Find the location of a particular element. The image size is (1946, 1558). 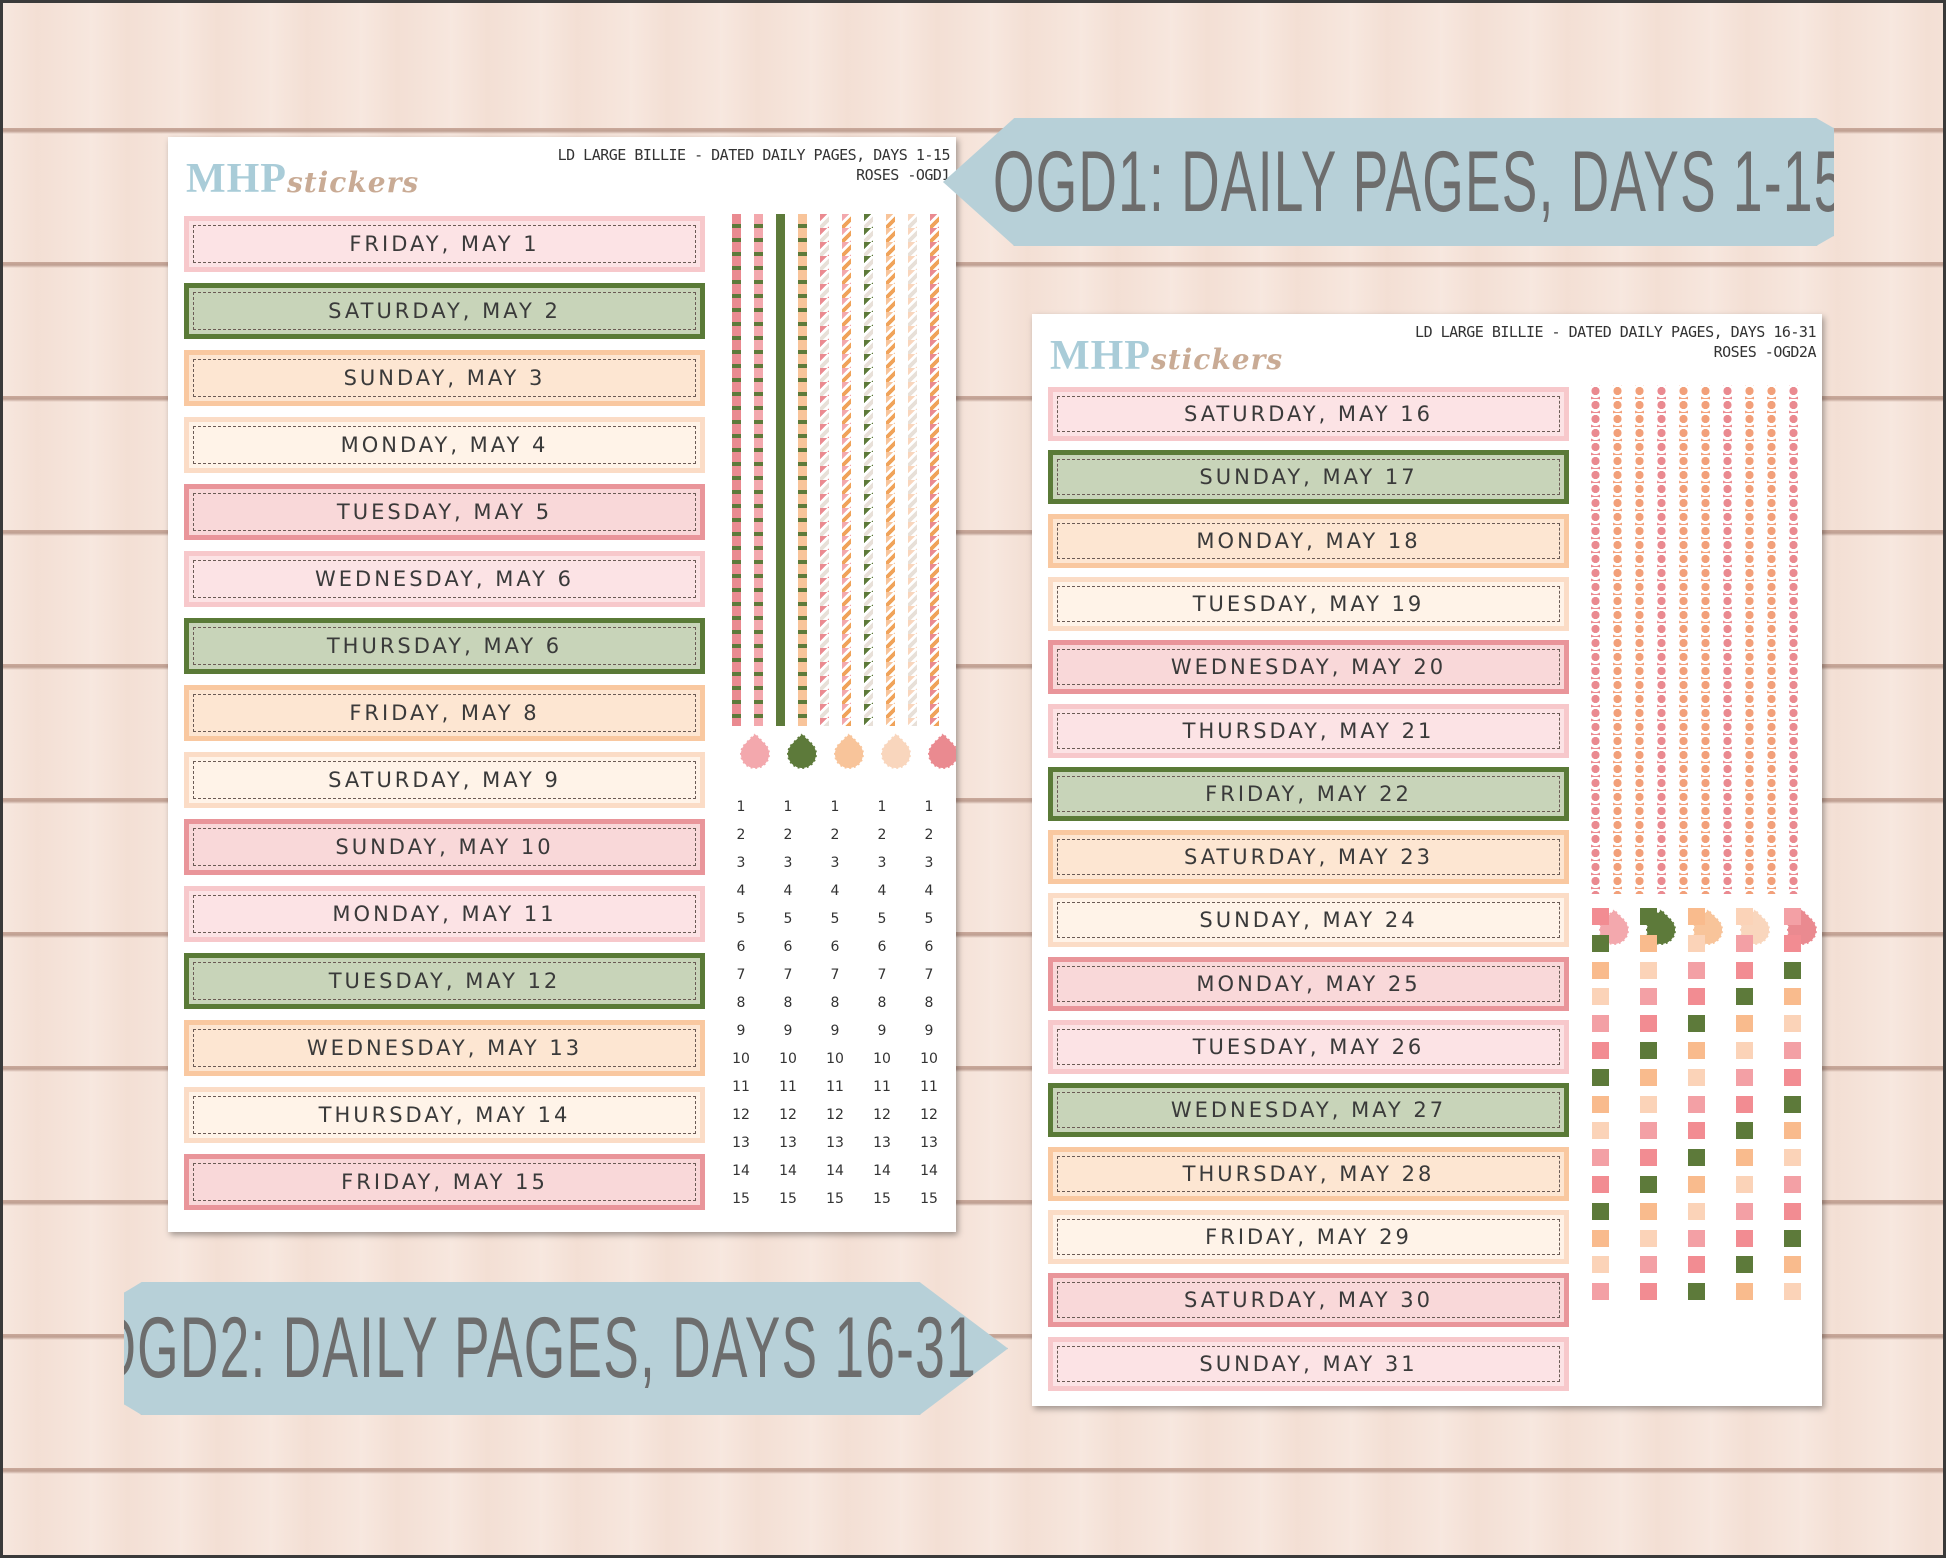

day-label: THURSDAY, MAY 21 is located at coordinates (1308, 730).